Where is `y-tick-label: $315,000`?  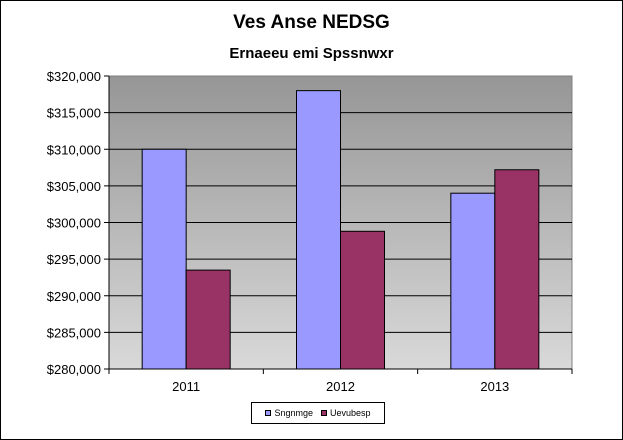 y-tick-label: $315,000 is located at coordinates (74, 113).